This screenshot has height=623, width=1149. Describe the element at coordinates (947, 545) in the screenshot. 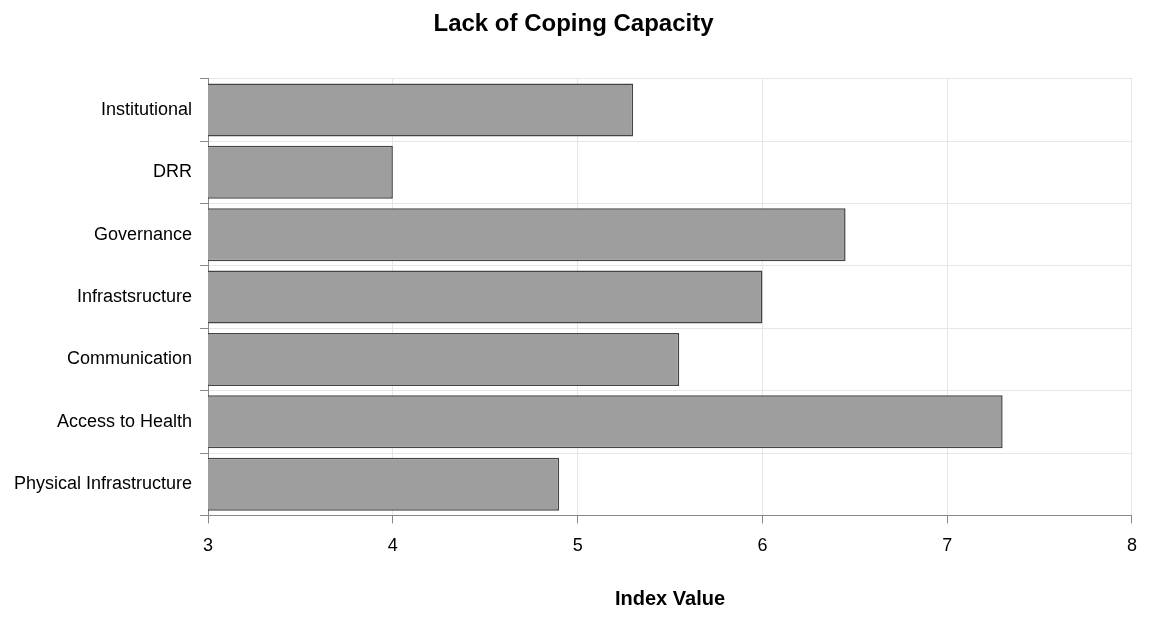

I see `x-tick-label: 7` at that location.